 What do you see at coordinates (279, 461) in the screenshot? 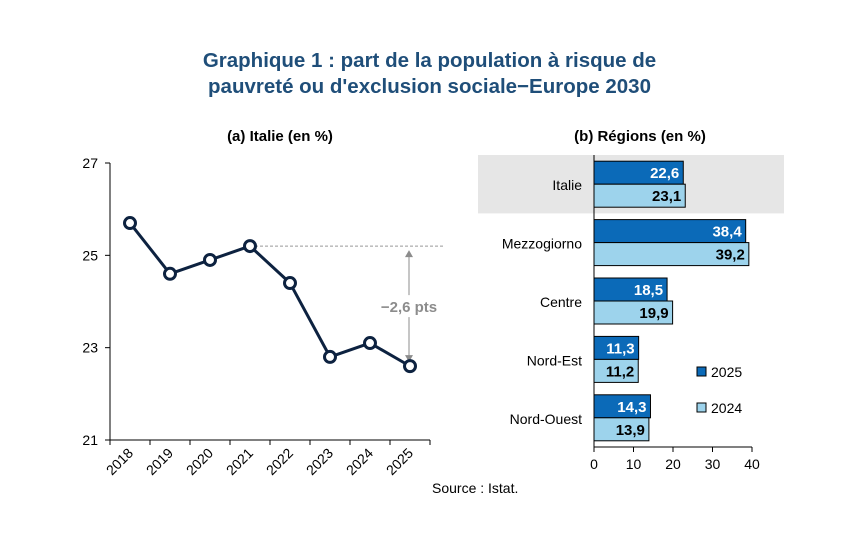
I see `x-tick-label-a: 2022` at bounding box center [279, 461].